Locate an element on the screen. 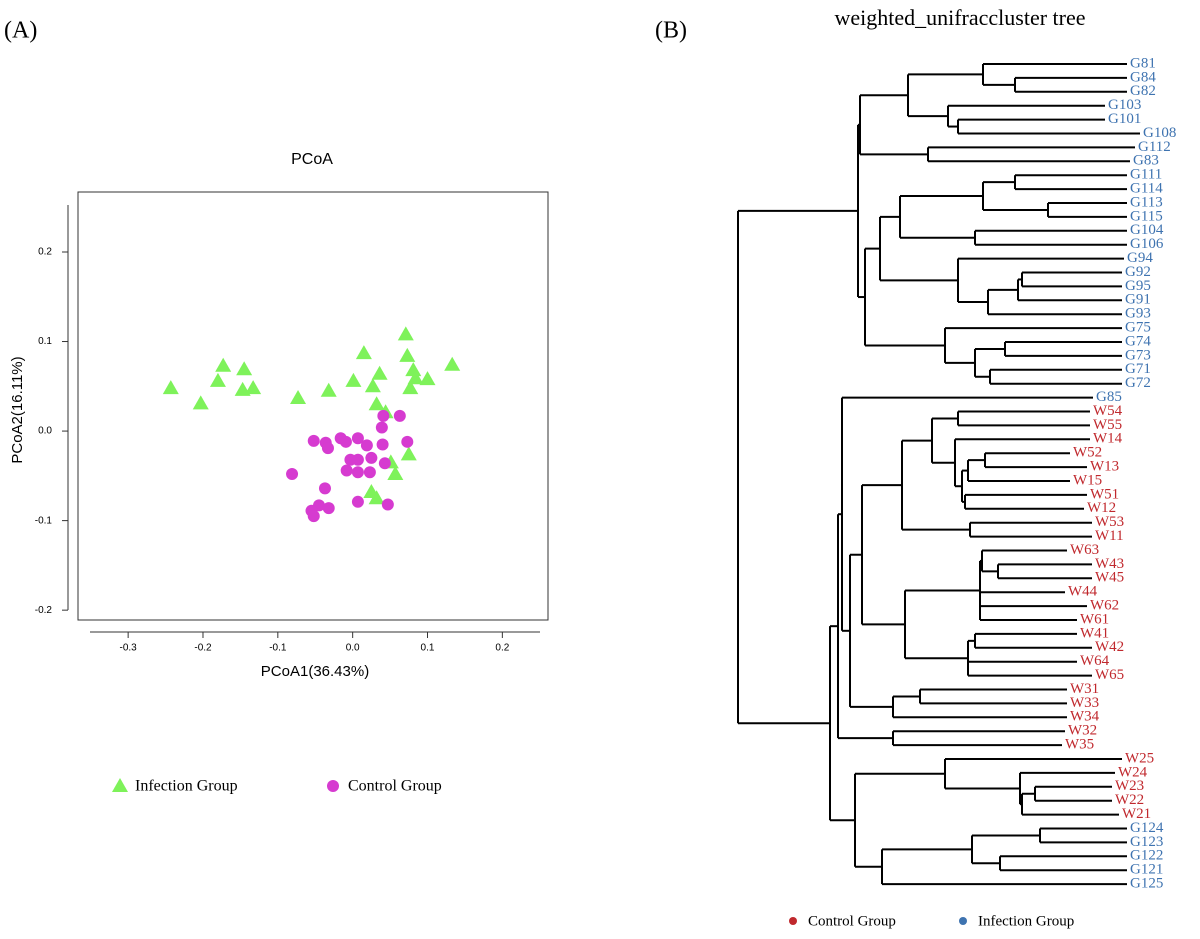 This screenshot has height=939, width=1200. y-tick-label: 0.0 is located at coordinates (45, 431).